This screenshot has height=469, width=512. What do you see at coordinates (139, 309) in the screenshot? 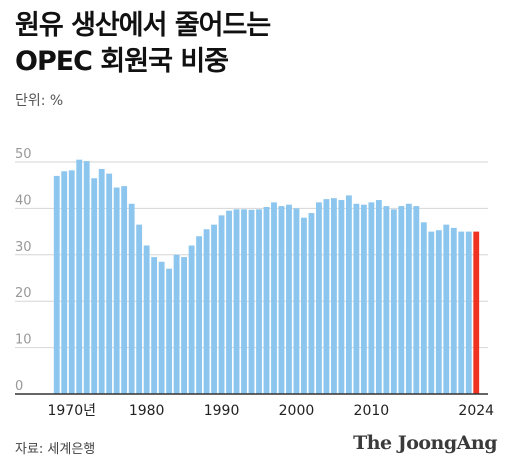
I see `bar-1979` at bounding box center [139, 309].